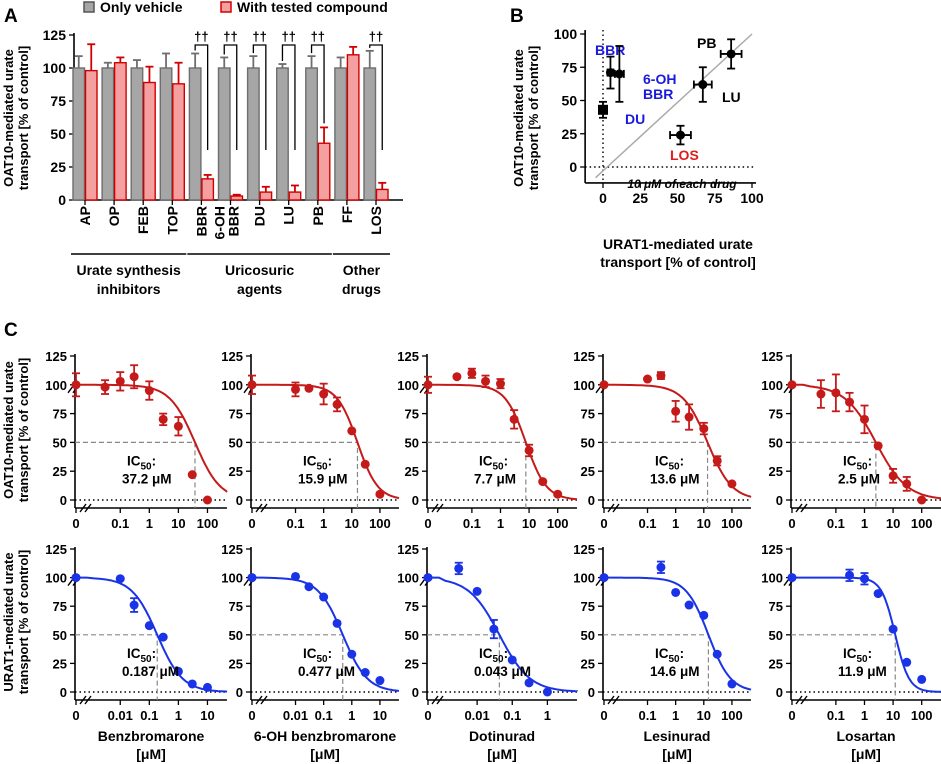 The height and width of the screenshot is (764, 941). What do you see at coordinates (318, 36) in the screenshot?
I see `significance-marker: ††` at bounding box center [318, 36].